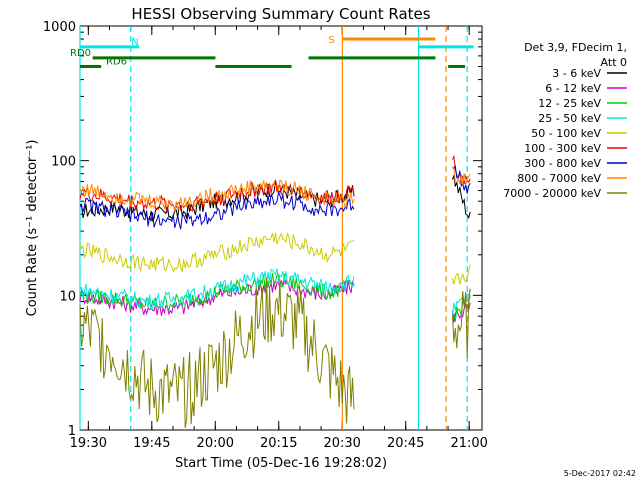 Image resolution: width=640 pixels, height=480 pixels. Describe the element at coordinates (405, 443) in the screenshot. I see `x-tick-label: 20:45` at that location.